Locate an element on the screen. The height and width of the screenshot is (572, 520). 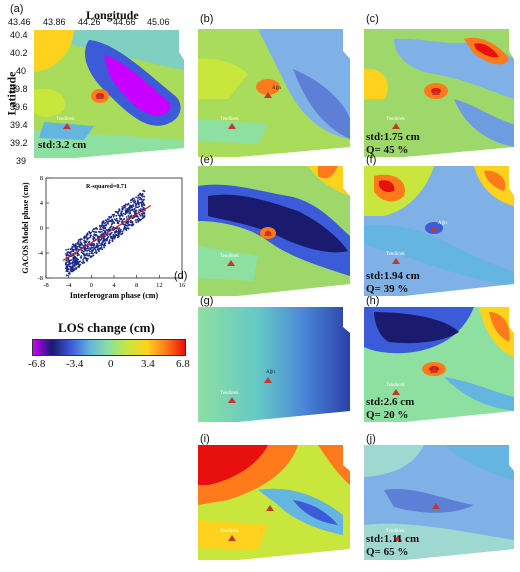
colorbar-tick: -6.8 is located at coordinates (37, 364).